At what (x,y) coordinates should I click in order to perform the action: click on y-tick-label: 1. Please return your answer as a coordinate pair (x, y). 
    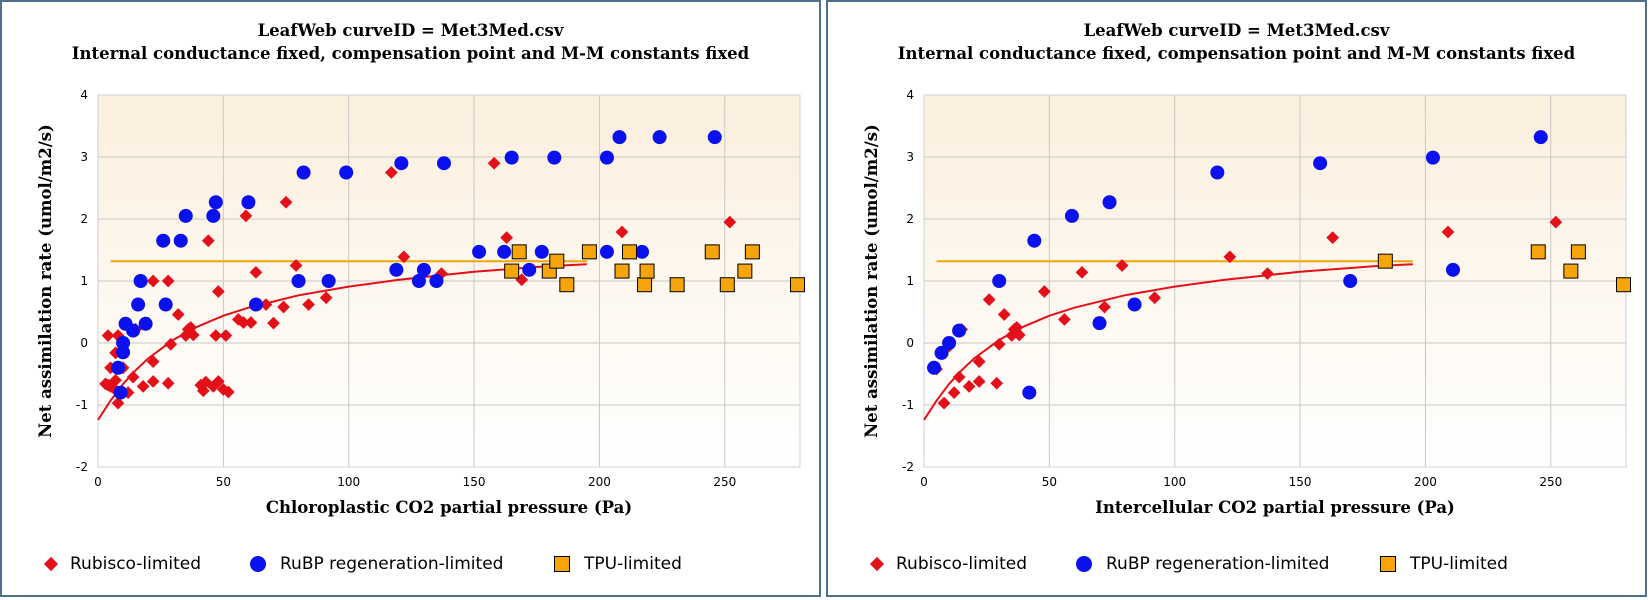
    Looking at the image, I should click on (910, 281).